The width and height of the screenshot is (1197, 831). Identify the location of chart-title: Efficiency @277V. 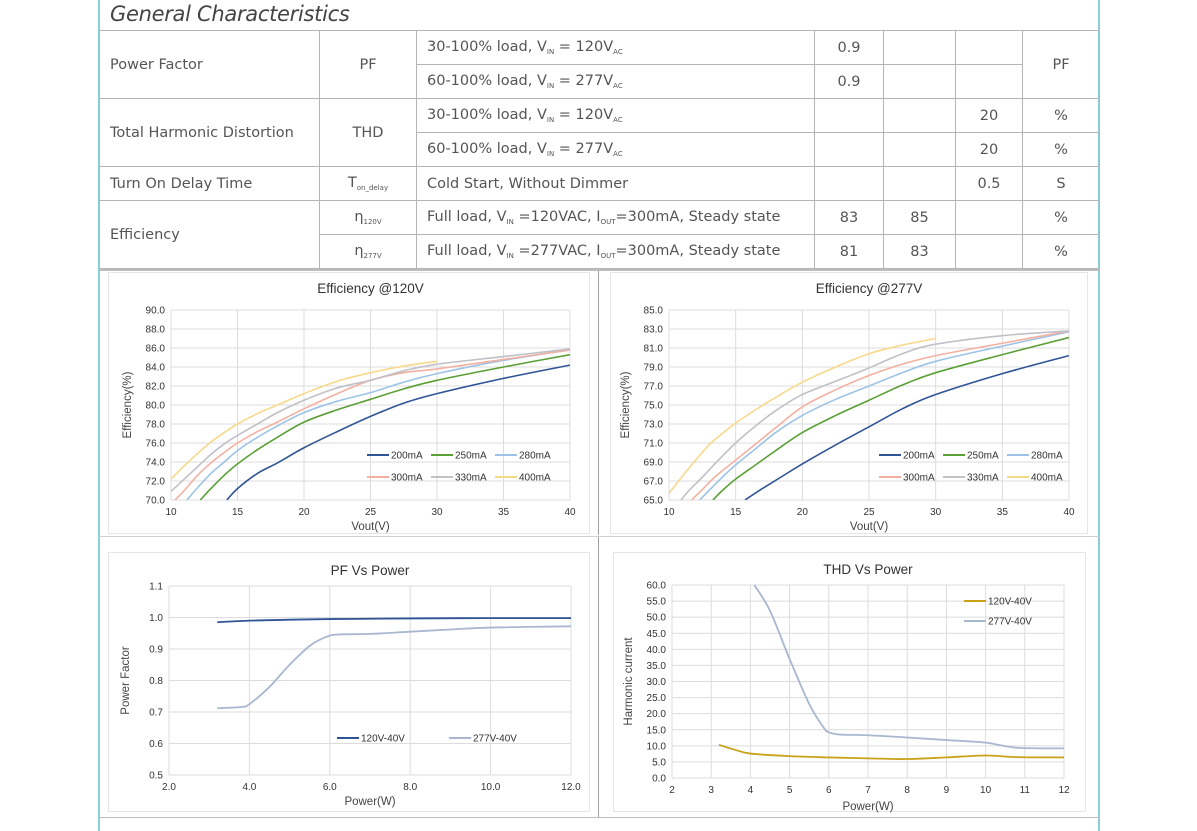
(869, 288).